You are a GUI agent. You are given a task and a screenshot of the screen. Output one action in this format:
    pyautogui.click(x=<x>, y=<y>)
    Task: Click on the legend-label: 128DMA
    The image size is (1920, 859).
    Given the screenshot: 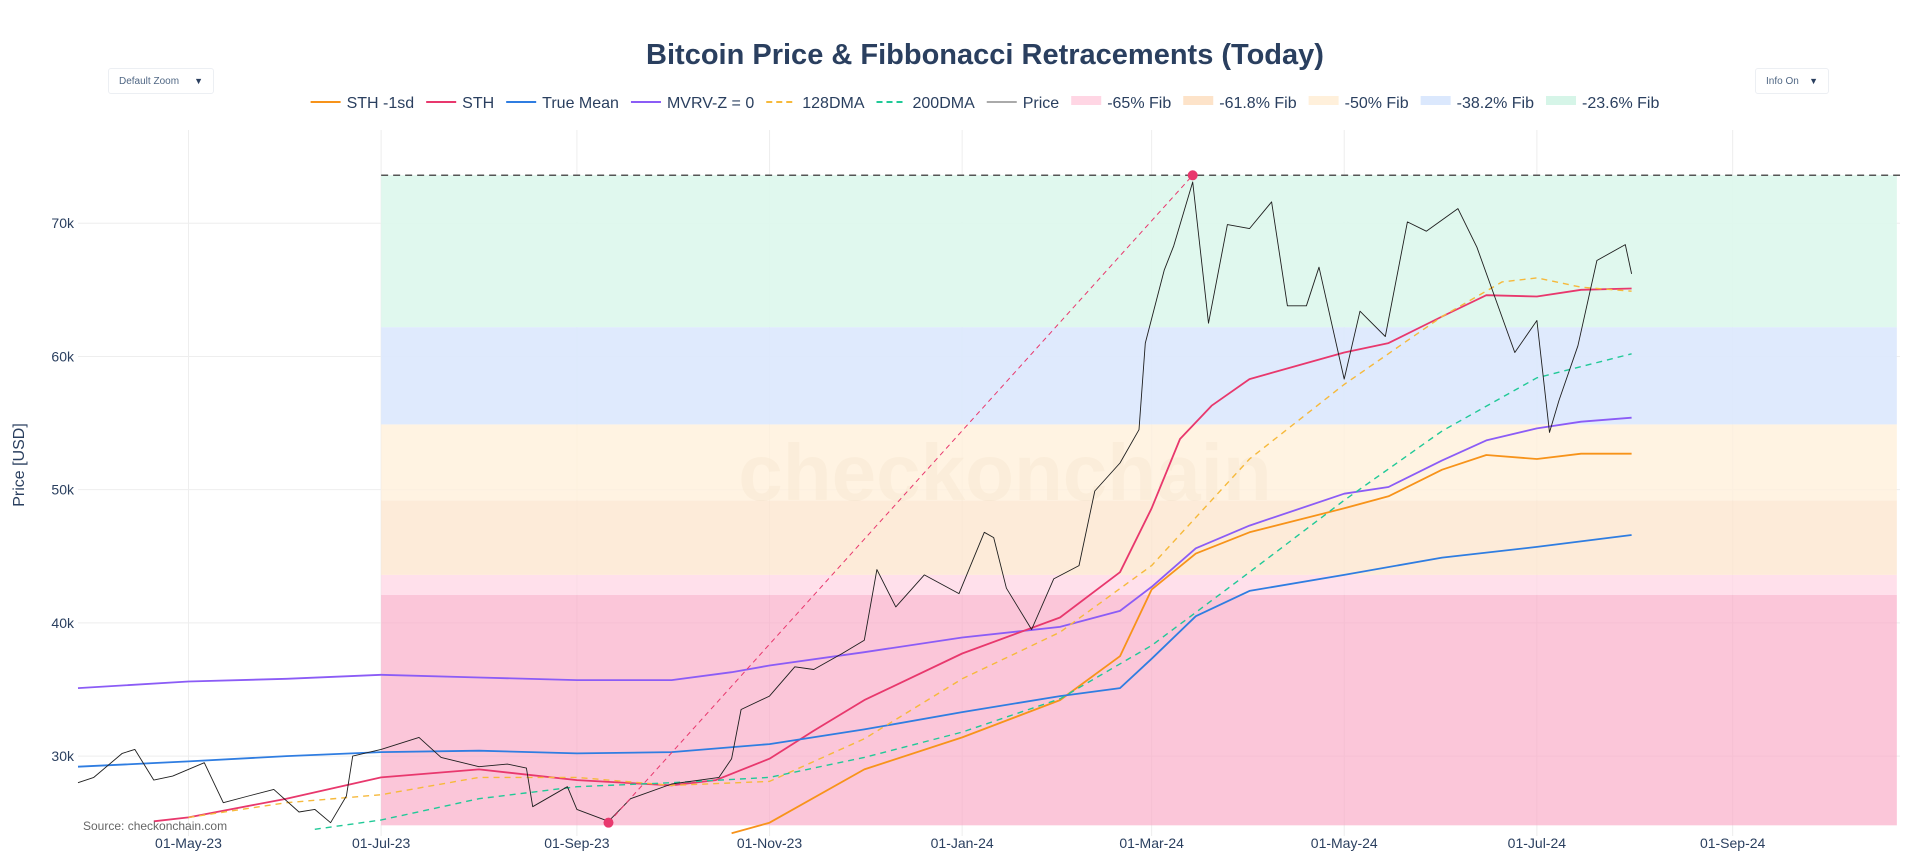 What is the action you would take?
    pyautogui.click(x=833, y=103)
    